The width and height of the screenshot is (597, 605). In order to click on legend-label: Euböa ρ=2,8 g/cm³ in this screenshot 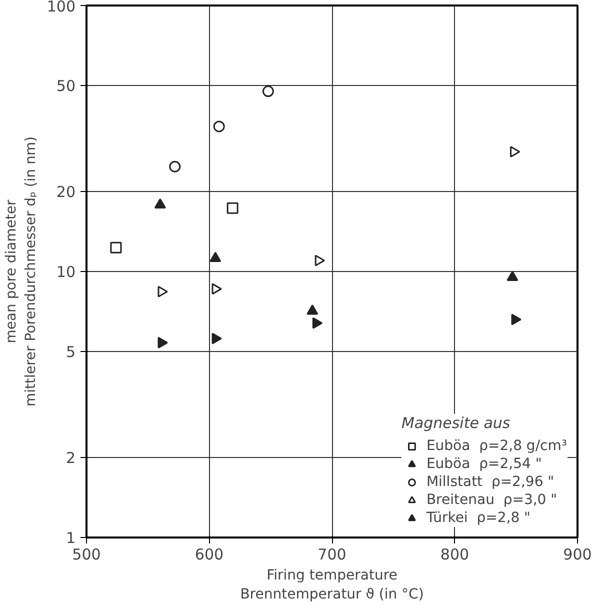, I will do `click(496, 446)`.